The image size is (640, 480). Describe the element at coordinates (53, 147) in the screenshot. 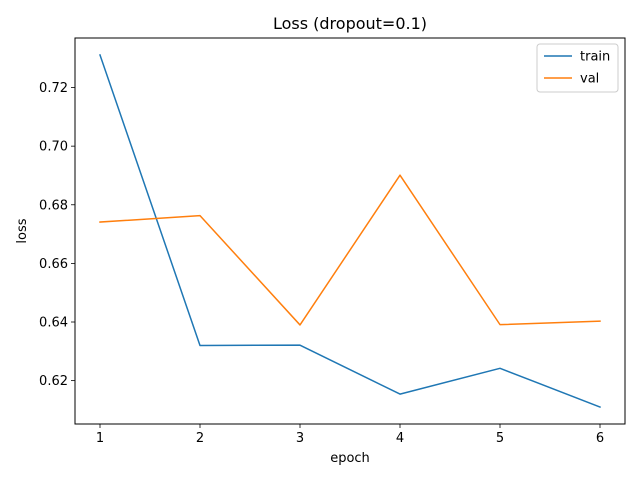

I see `y-tick-label: 0.70` at that location.